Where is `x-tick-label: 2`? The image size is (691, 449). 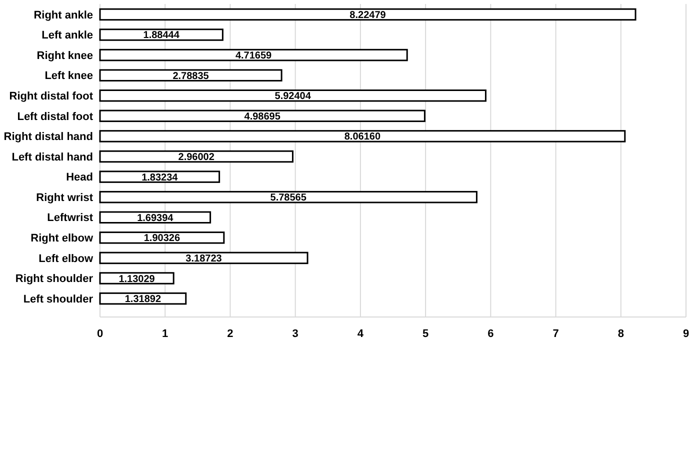
x-tick-label: 2 is located at coordinates (230, 334).